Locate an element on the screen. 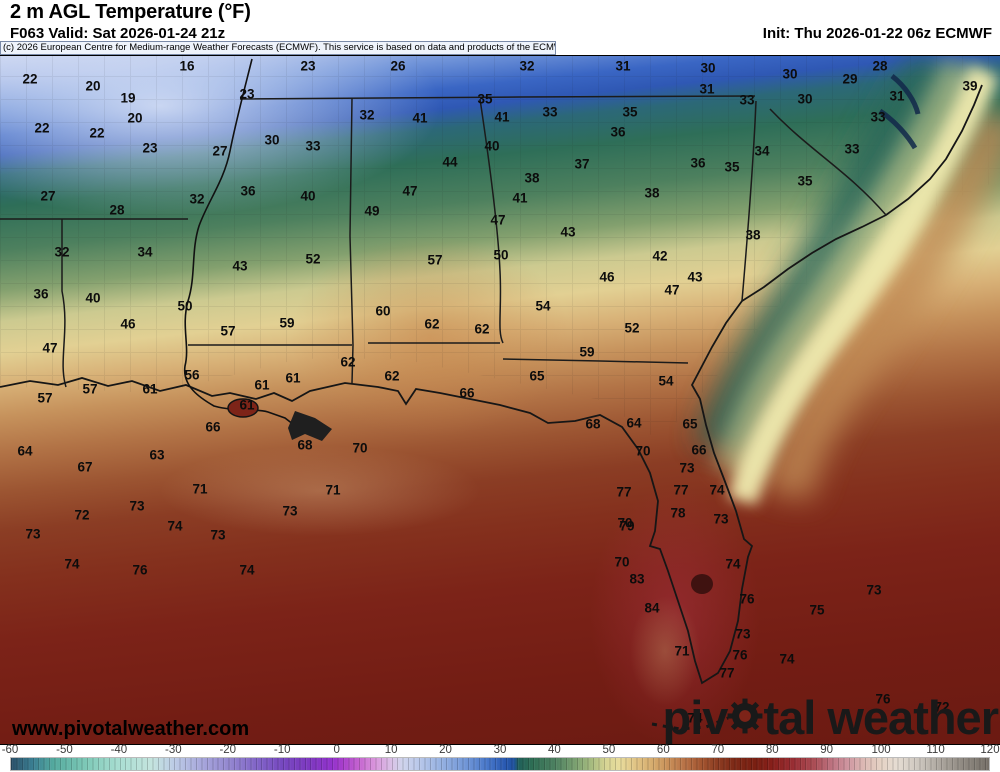 The width and height of the screenshot is (1000, 772). temp-label: 65 is located at coordinates (690, 424).